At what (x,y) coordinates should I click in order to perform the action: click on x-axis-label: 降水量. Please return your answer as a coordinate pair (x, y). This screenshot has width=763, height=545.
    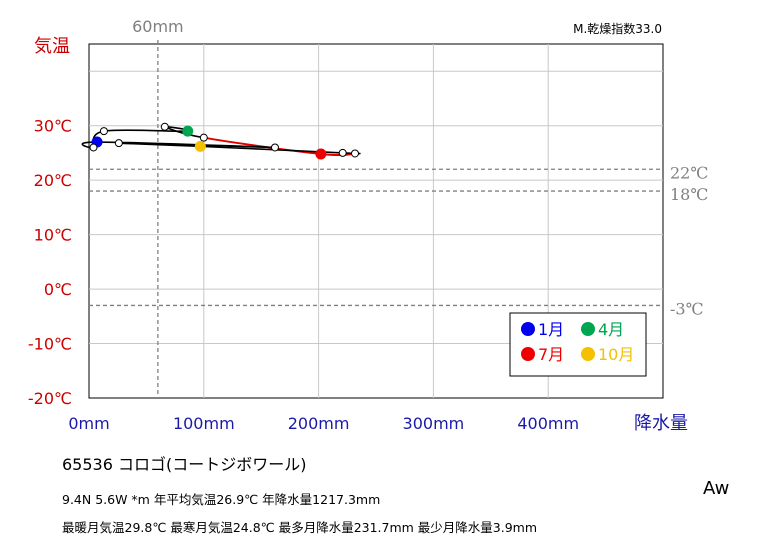
    Looking at the image, I should click on (661, 423).